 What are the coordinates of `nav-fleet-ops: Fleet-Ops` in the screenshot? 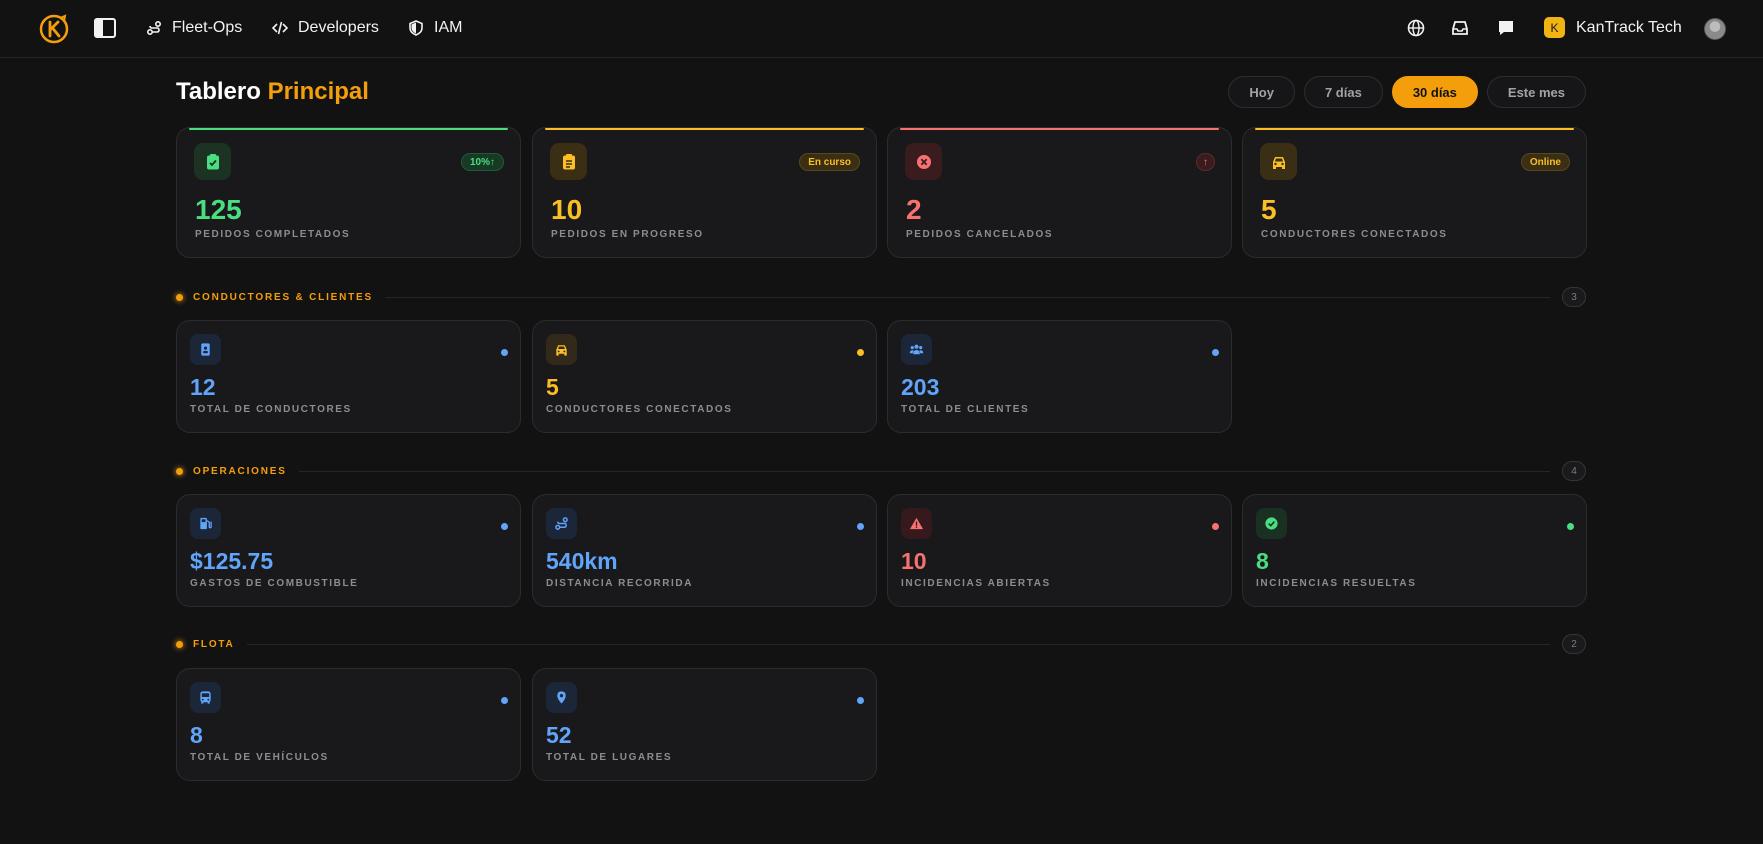 It's located at (194, 28).